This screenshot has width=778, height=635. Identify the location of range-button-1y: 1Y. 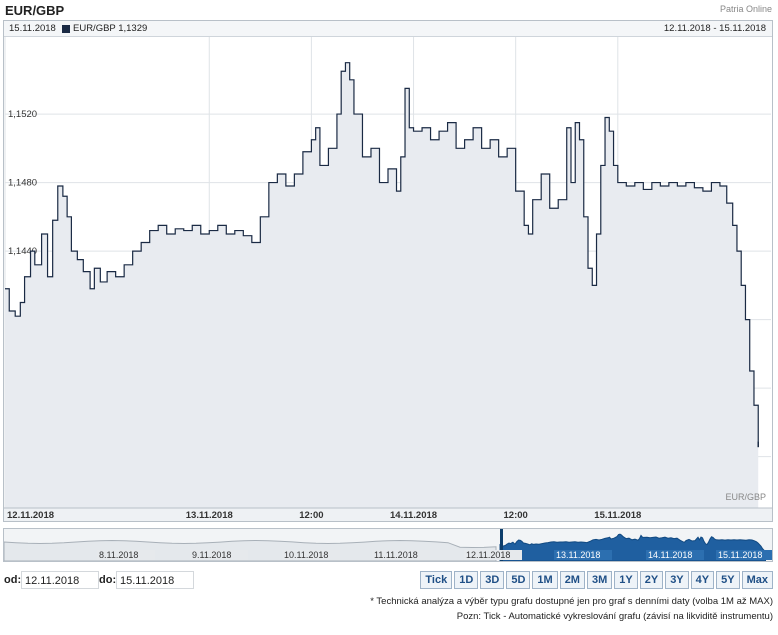
(626, 580).